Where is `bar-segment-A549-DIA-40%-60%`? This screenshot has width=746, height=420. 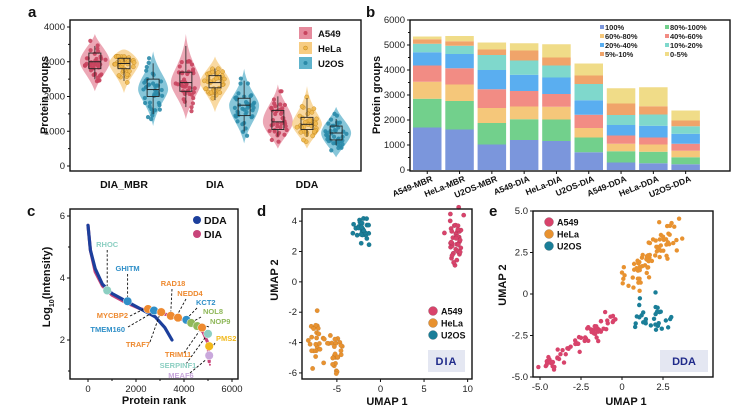 bar-segment-A549-DIA-40%-60% is located at coordinates (524, 99).